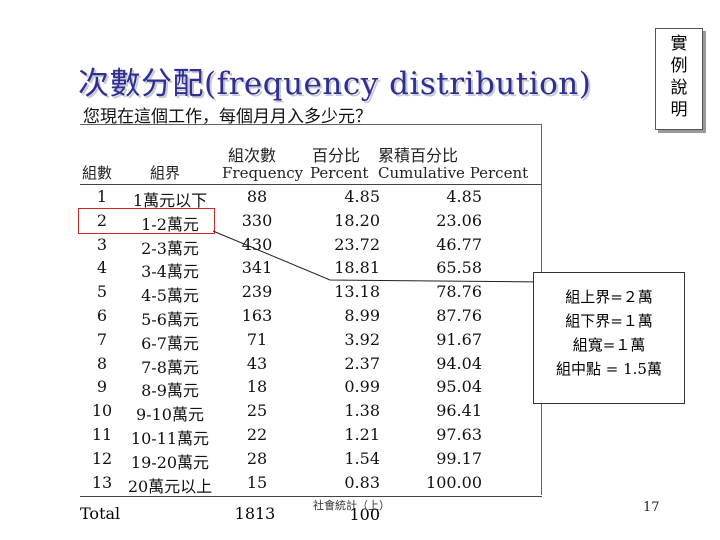 The image size is (720, 540). I want to click on cumulative-percent-cell: 4.85, so click(464, 196).